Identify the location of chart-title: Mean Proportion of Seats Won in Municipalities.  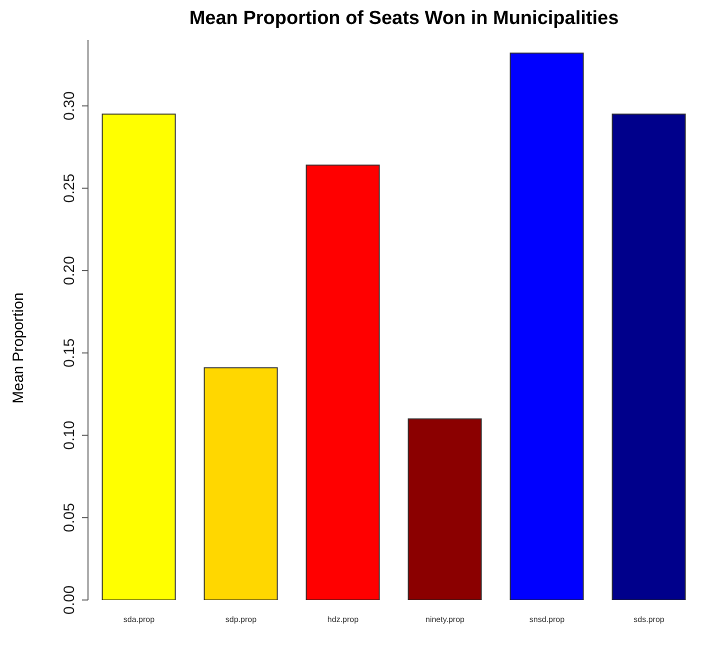
(404, 19).